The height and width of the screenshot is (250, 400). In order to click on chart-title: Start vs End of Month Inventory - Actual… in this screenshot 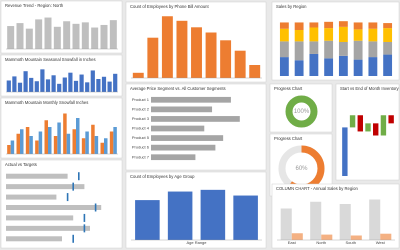, I will do `click(370, 88)`.